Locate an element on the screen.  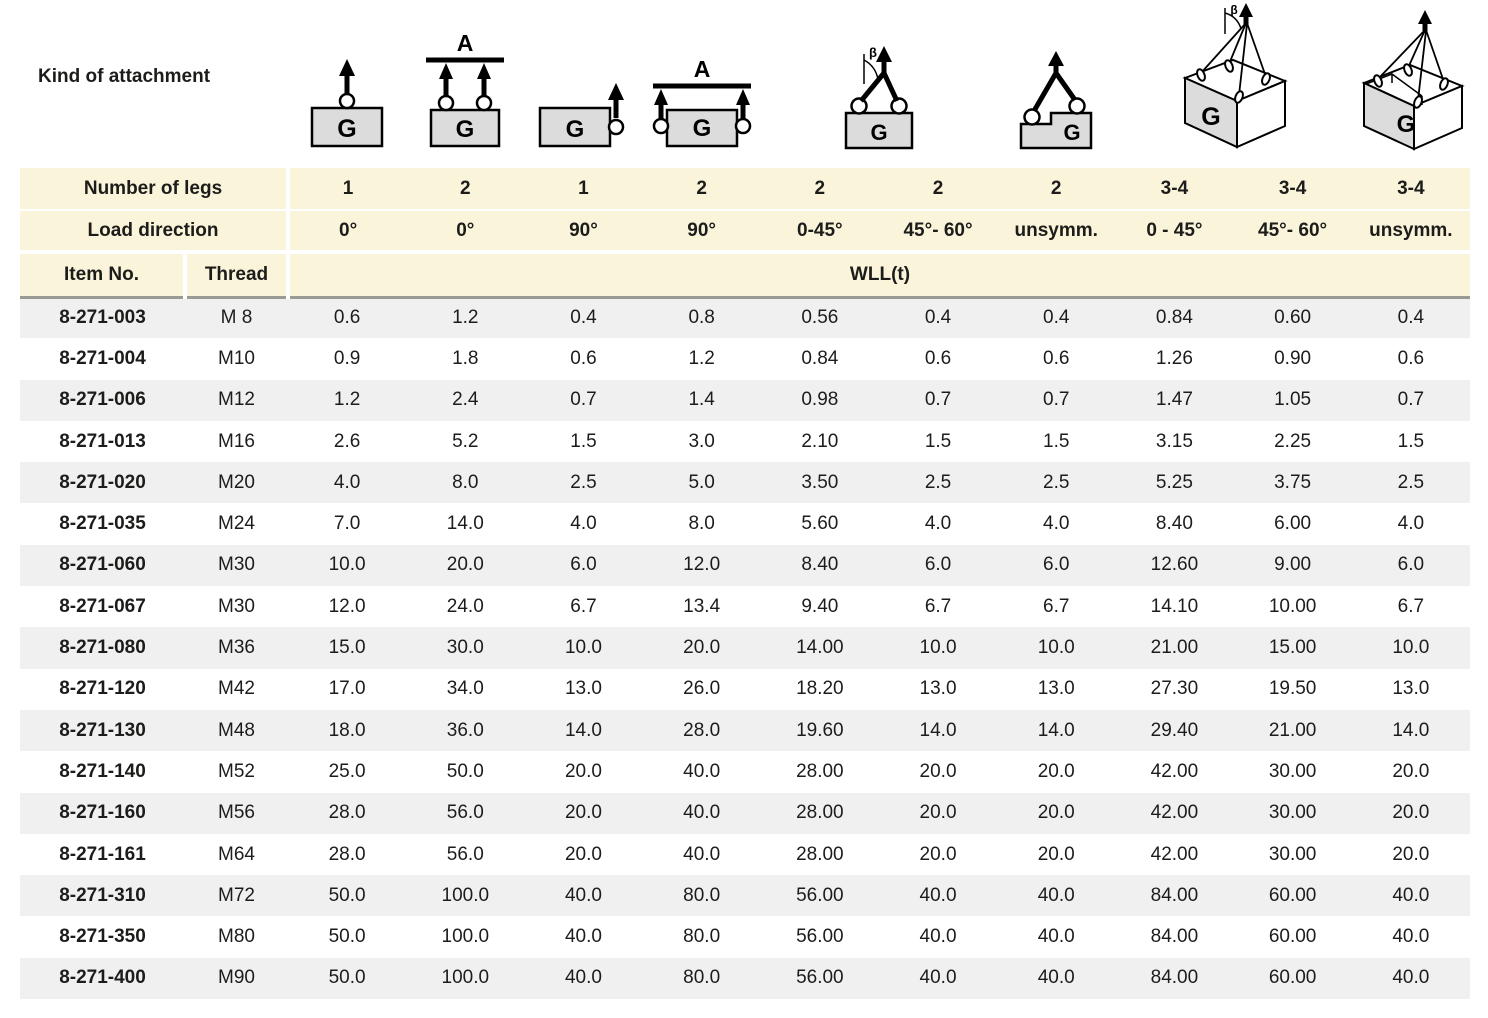
thread-cell: M36 is located at coordinates (236, 648).